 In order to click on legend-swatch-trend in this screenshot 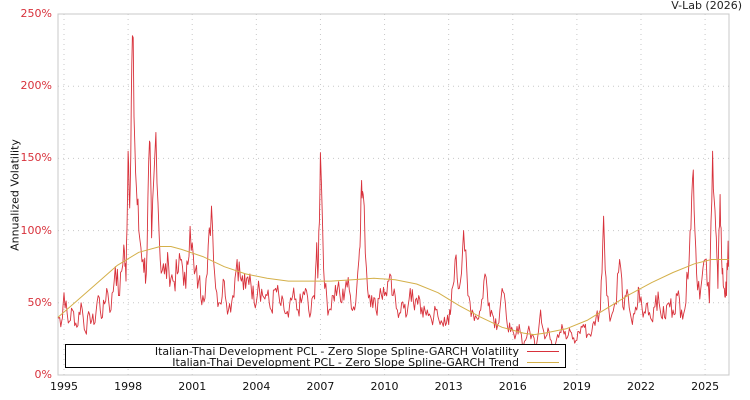, I will do `click(543, 362)`.